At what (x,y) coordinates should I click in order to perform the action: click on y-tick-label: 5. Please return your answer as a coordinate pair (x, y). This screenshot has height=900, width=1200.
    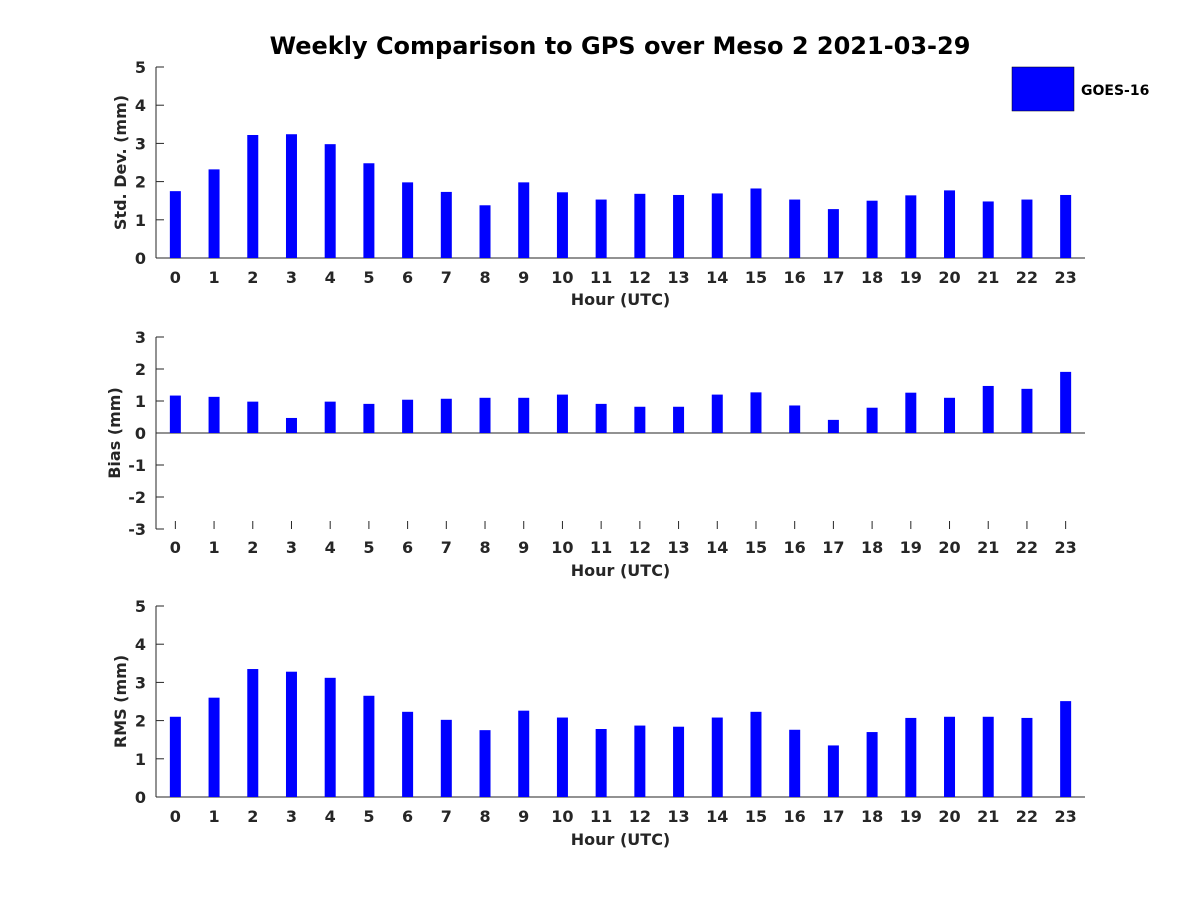
    Looking at the image, I should click on (140, 606).